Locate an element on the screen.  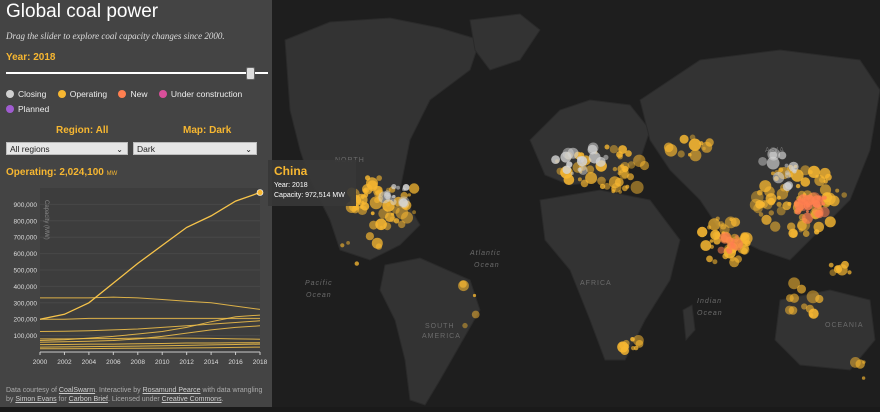
map-style-select: Dark ⌄ is located at coordinates (195, 148).